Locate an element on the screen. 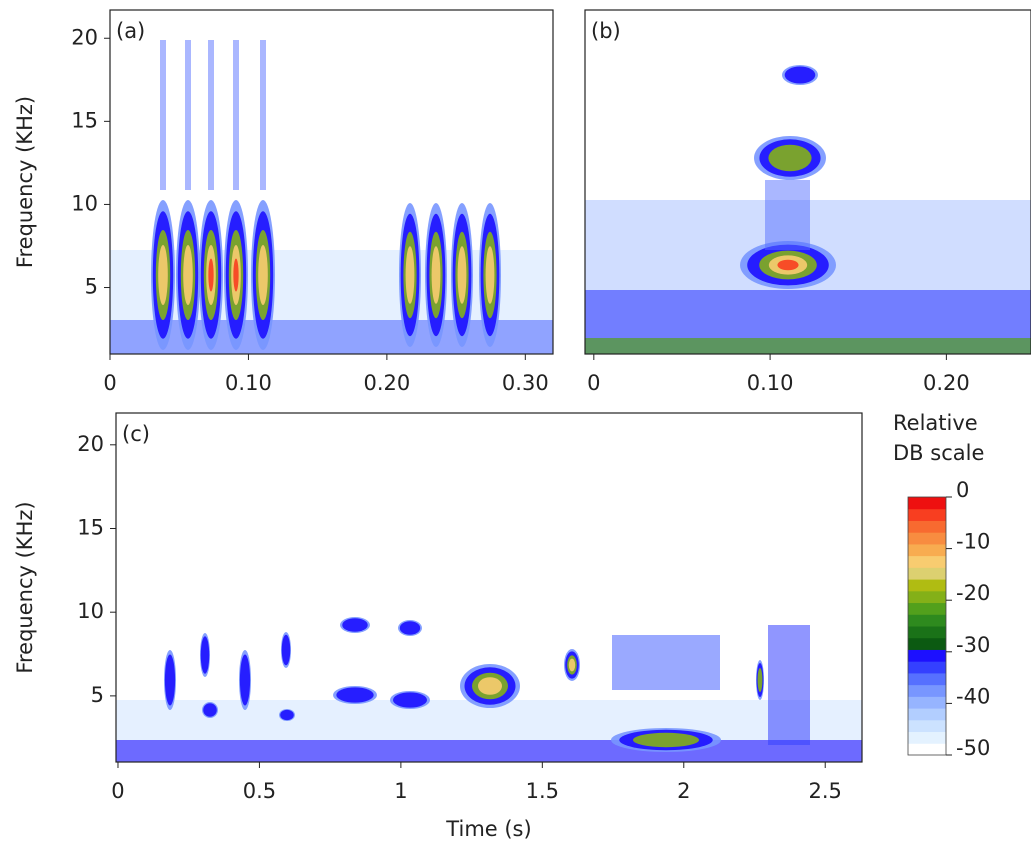  colorbar-tick-label: -20 is located at coordinates (973, 593).